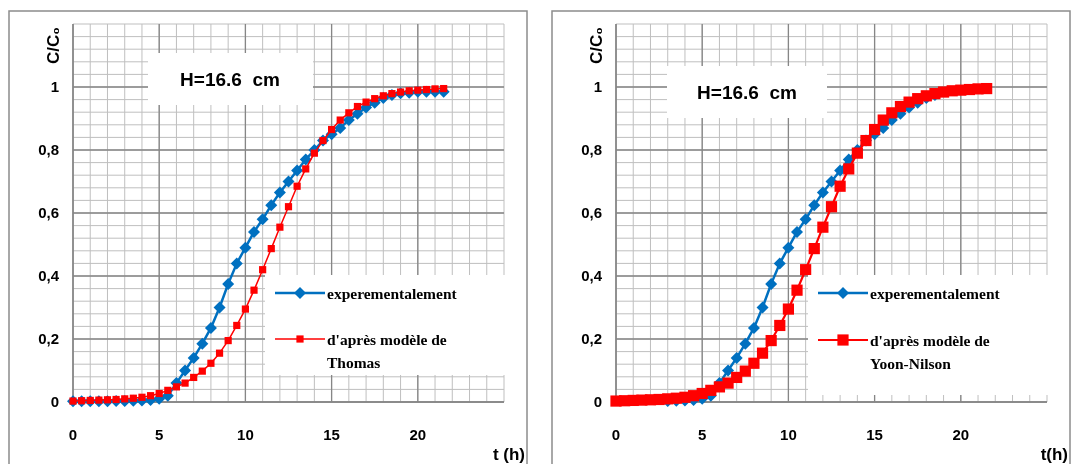  Describe the element at coordinates (961, 434) in the screenshot. I see `x-tick-label: 20` at that location.